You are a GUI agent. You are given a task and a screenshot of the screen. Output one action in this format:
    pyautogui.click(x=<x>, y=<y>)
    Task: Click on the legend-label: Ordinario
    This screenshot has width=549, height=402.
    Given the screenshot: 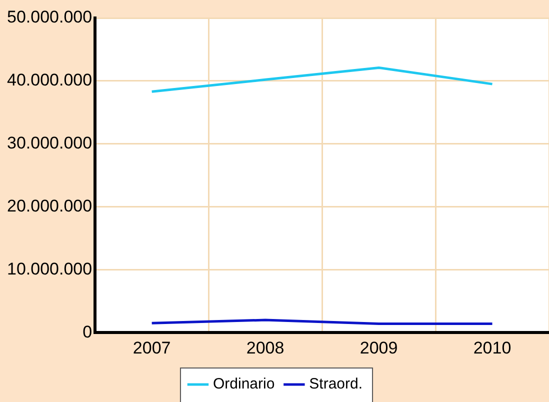 What is the action you would take?
    pyautogui.click(x=243, y=384)
    